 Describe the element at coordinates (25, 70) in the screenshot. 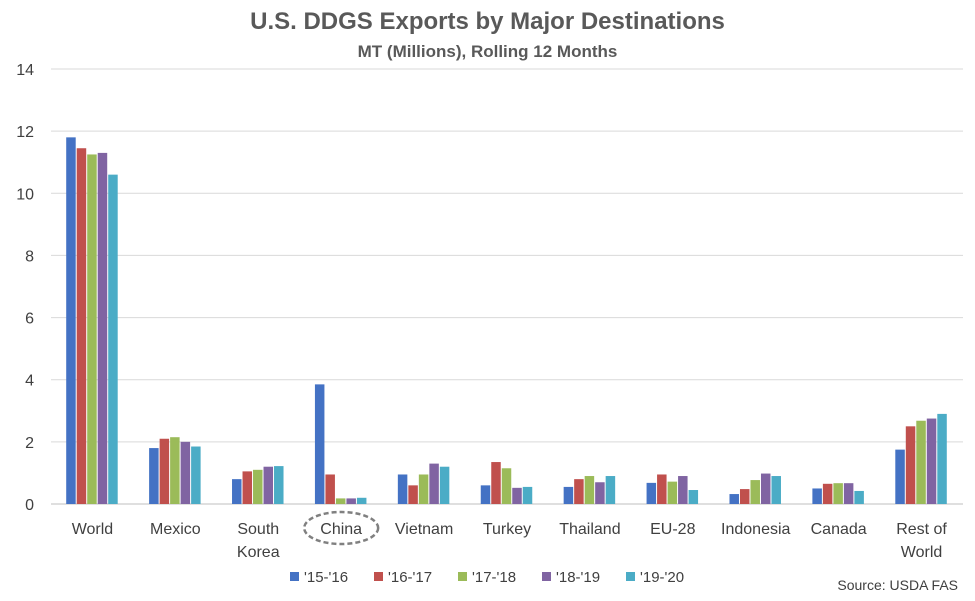

I see `y-tick-label: 14` at that location.